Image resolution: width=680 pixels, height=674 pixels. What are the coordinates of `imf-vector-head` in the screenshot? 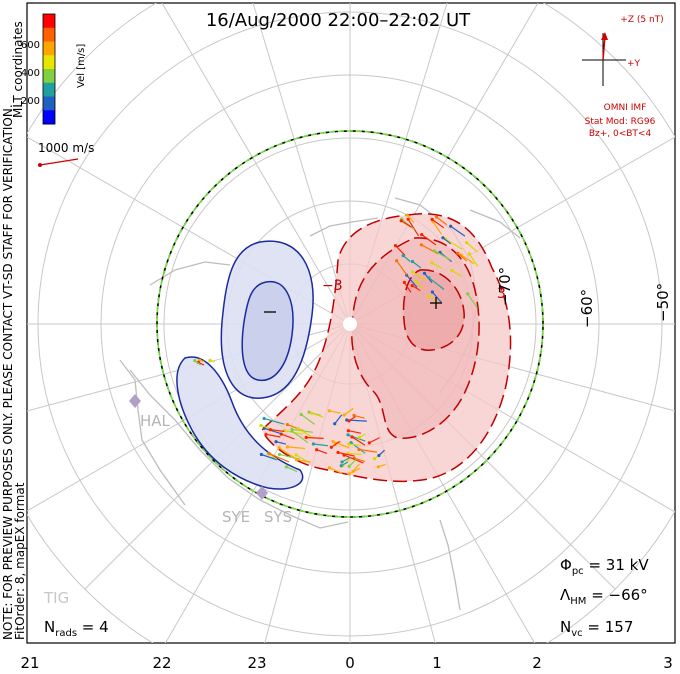 It's located at (604, 36).